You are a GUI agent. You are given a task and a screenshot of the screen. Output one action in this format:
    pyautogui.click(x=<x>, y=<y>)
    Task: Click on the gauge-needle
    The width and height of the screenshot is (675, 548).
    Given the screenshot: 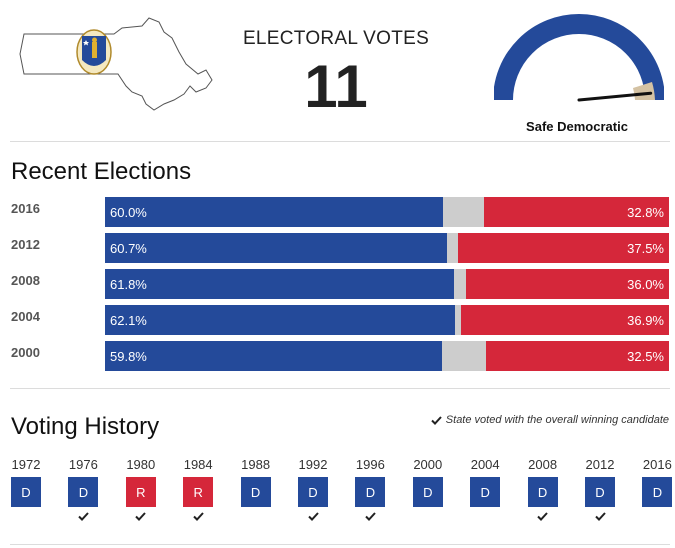 What is the action you would take?
    pyautogui.click(x=615, y=96)
    